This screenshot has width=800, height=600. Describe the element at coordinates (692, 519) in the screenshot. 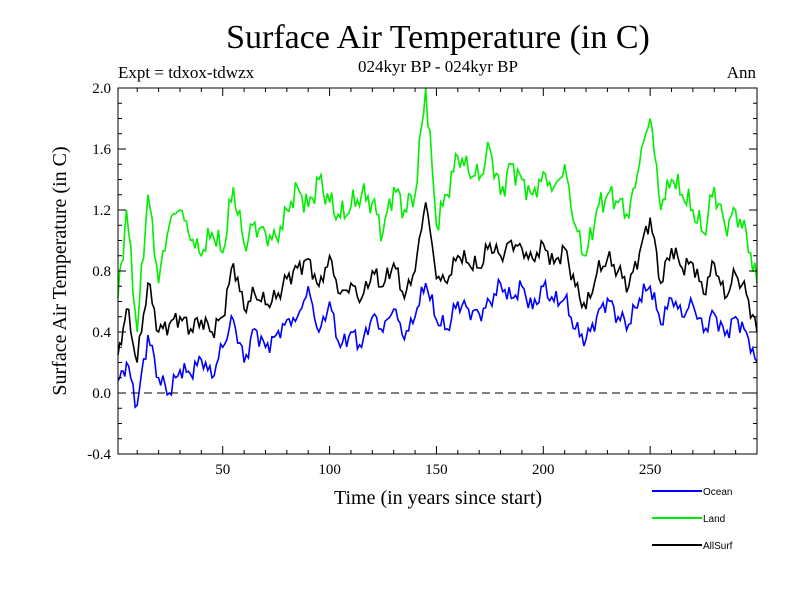

I see `legend: Ocean Land AllSurf` at that location.